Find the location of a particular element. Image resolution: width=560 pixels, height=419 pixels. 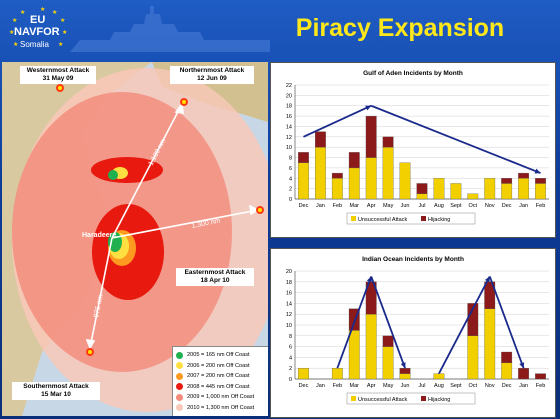

distance-south: 975 nm is located at coordinates (99, 306).